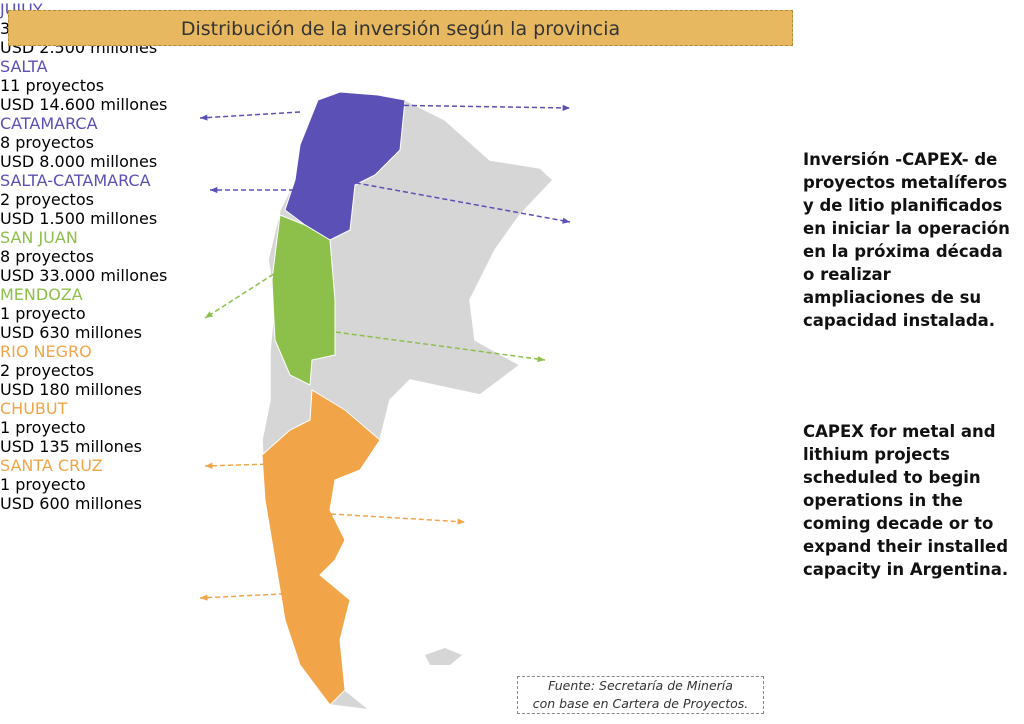 The width and height of the screenshot is (1024, 724). I want to click on province-name: MENDOZA, so click(41, 294).